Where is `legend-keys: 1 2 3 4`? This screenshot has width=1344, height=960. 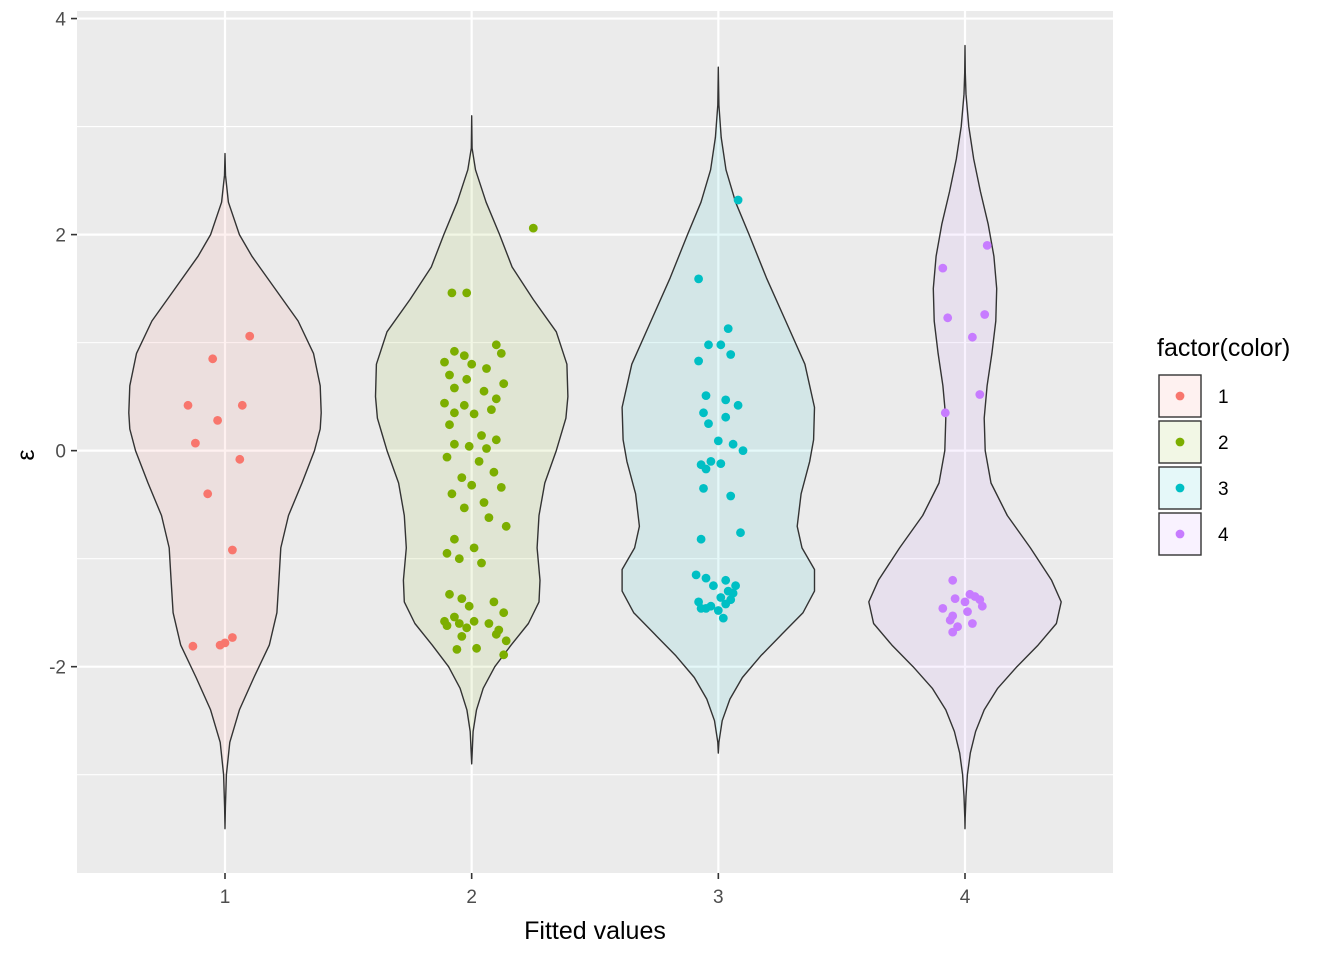
legend-keys: 1 2 3 4 is located at coordinates (1193, 465).